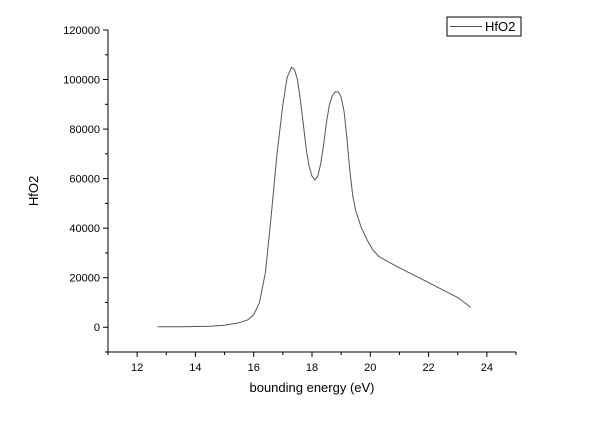  I want to click on x-tick-label: 22, so click(428, 368).